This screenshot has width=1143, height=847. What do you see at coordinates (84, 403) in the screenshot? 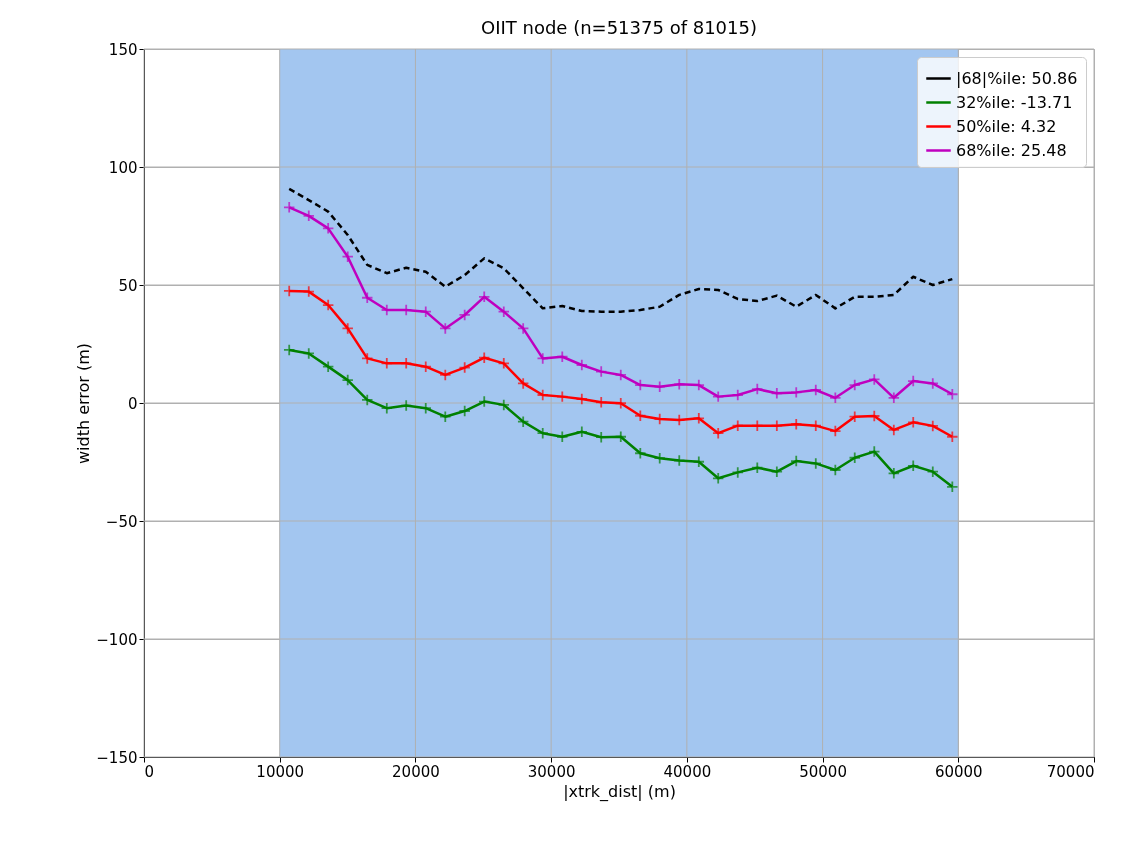
I see `y-axis-title: width error (m)` at bounding box center [84, 403].